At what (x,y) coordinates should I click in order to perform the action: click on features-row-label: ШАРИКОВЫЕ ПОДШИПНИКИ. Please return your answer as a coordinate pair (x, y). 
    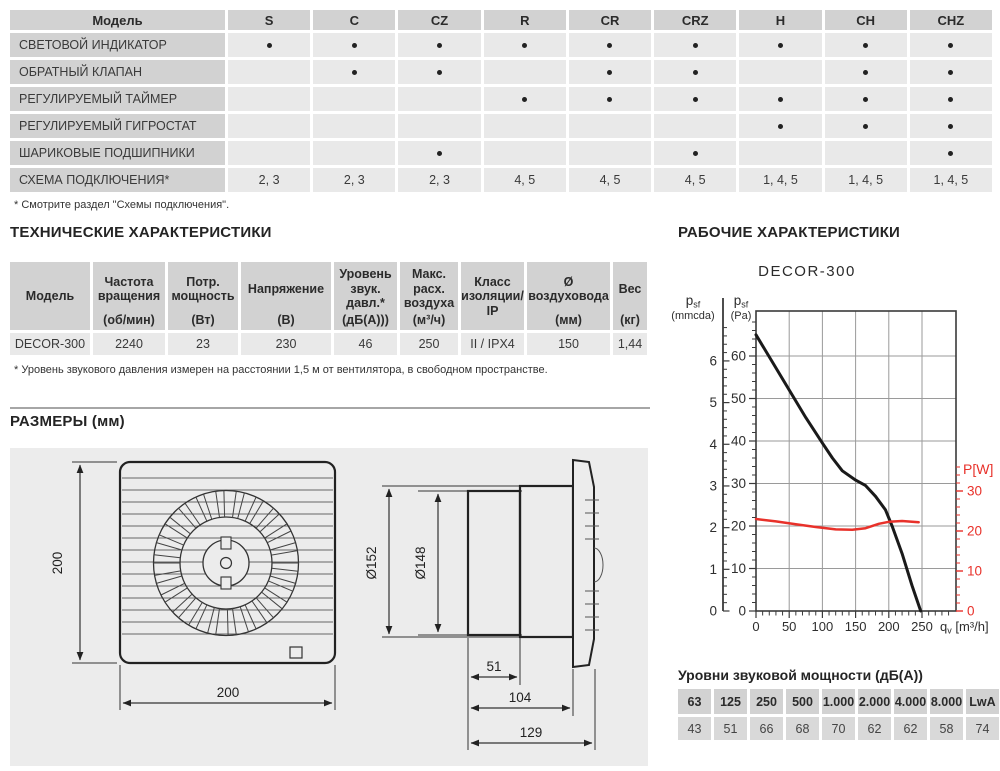
    Looking at the image, I should click on (117, 153).